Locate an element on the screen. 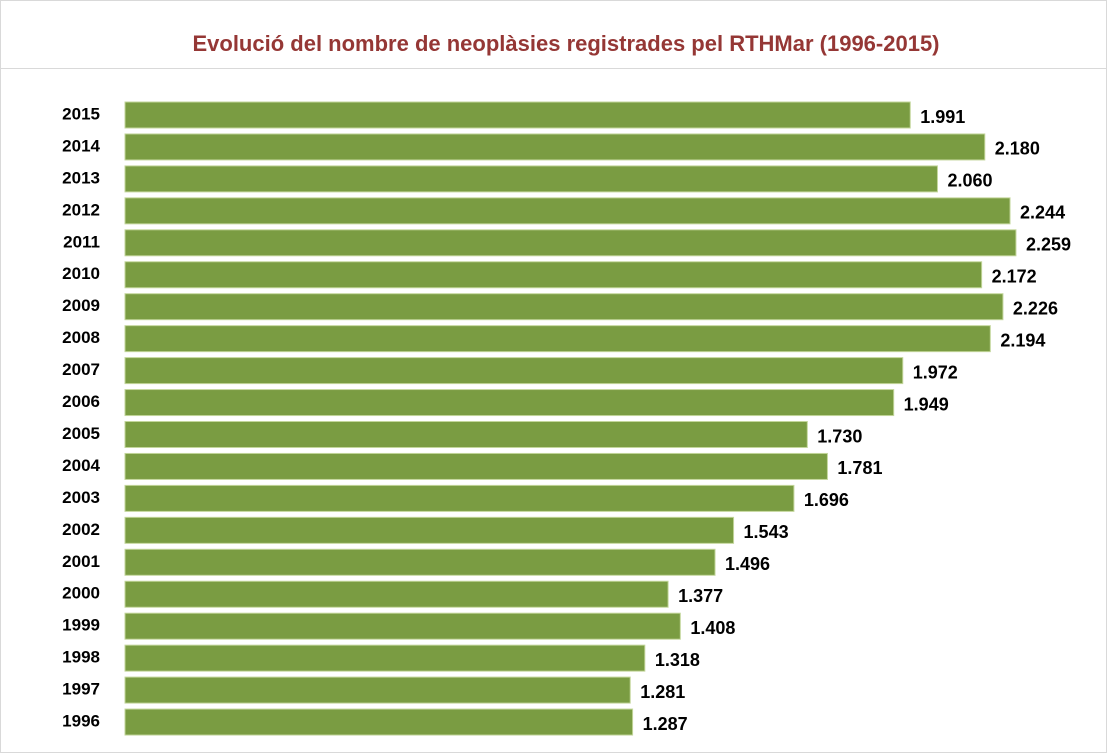 This screenshot has height=753, width=1107. data-label: 1.781 is located at coordinates (859, 468).